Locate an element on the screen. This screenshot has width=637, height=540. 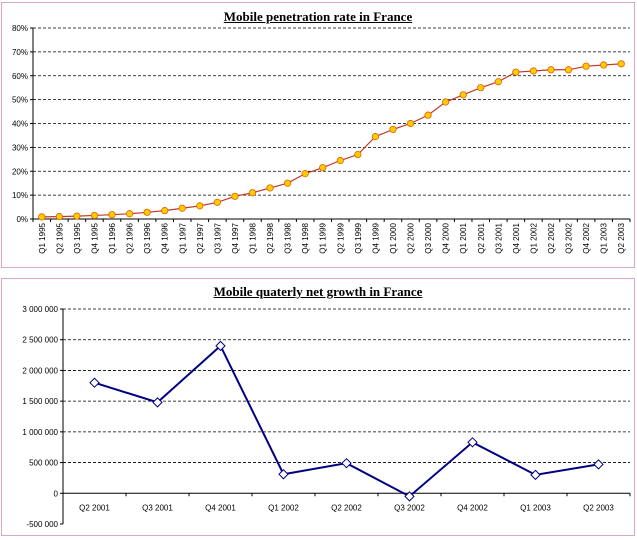
x-tick-label: Q3 2000 is located at coordinates (428, 237).